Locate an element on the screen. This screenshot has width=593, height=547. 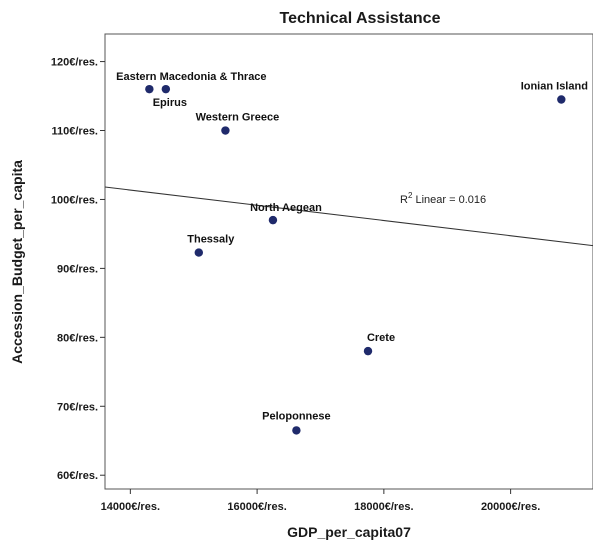
y-tick-label: 70€/res. is located at coordinates (77, 407).